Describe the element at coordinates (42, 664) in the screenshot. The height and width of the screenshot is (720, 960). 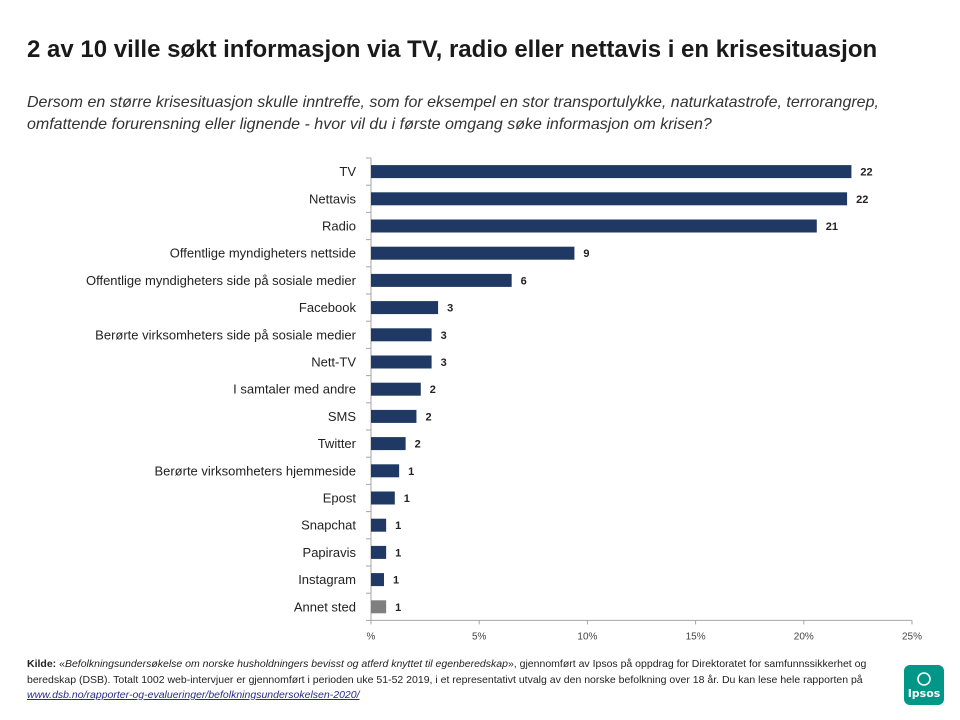
I see `source-label: Kilde:` at that location.